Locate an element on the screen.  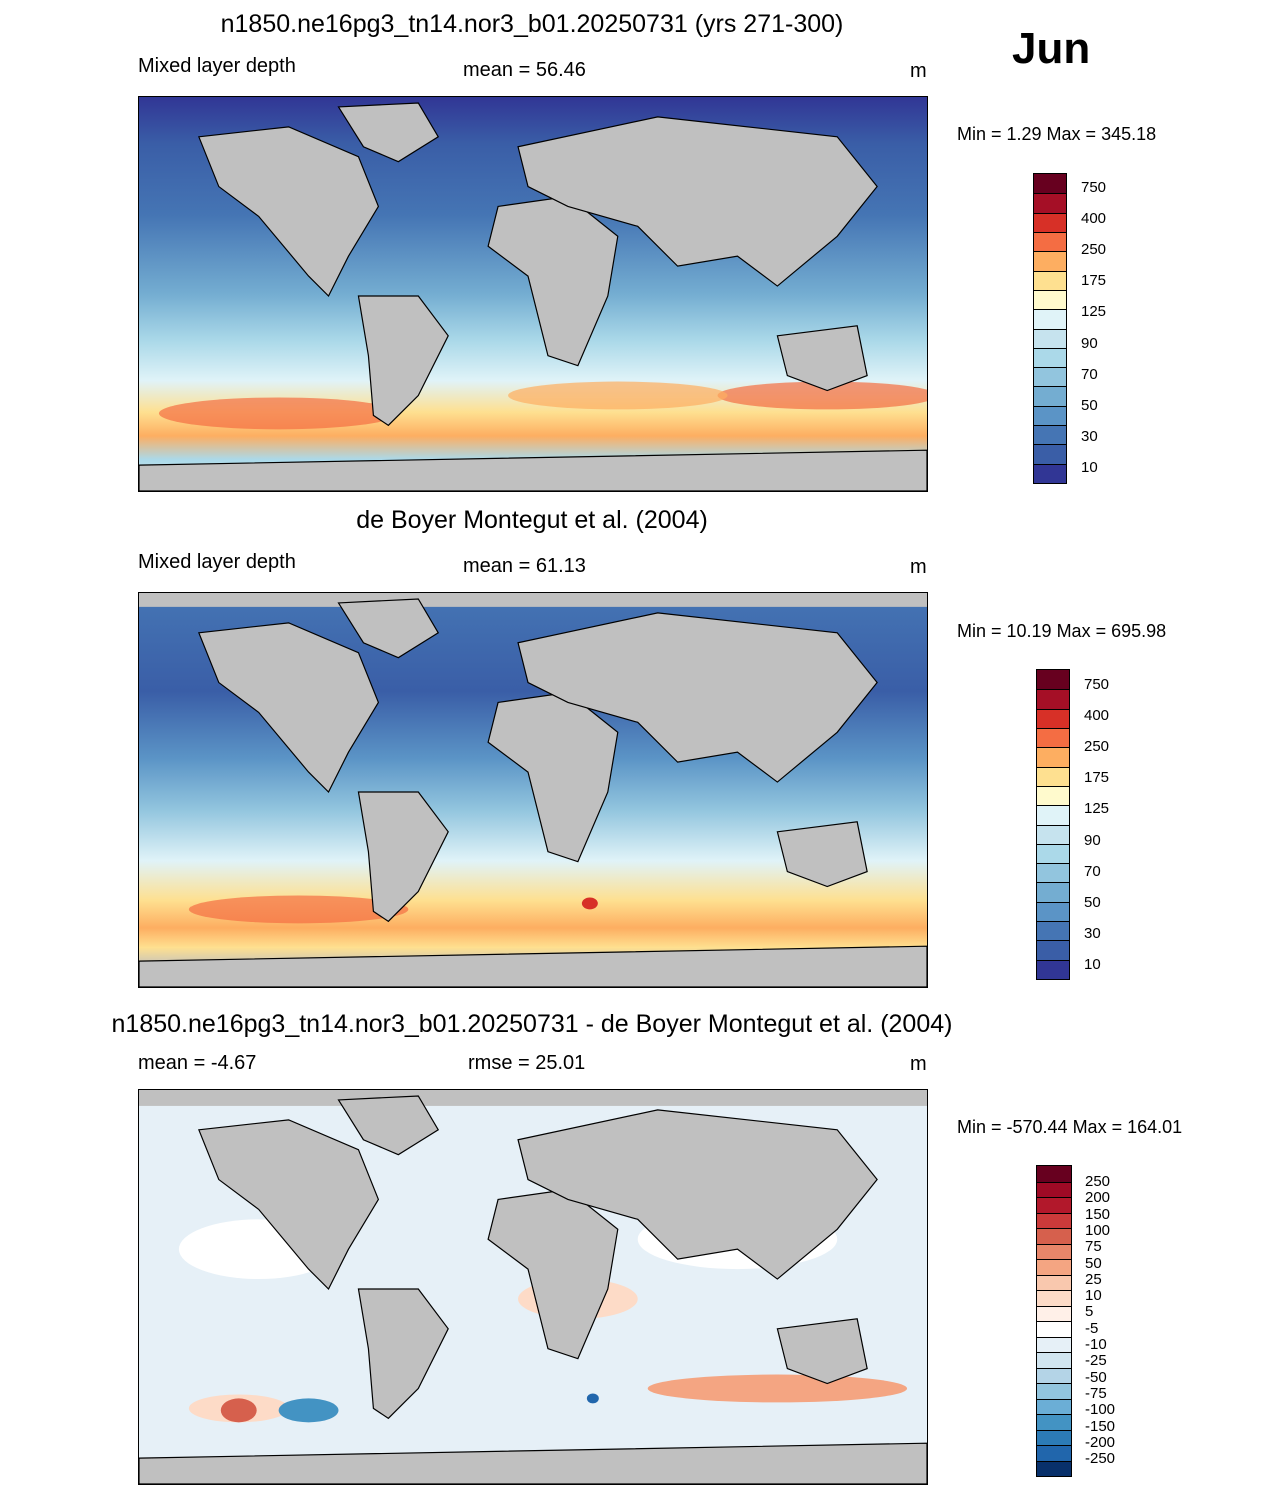
colorbar-label: 150 is located at coordinates (1098, 1214).